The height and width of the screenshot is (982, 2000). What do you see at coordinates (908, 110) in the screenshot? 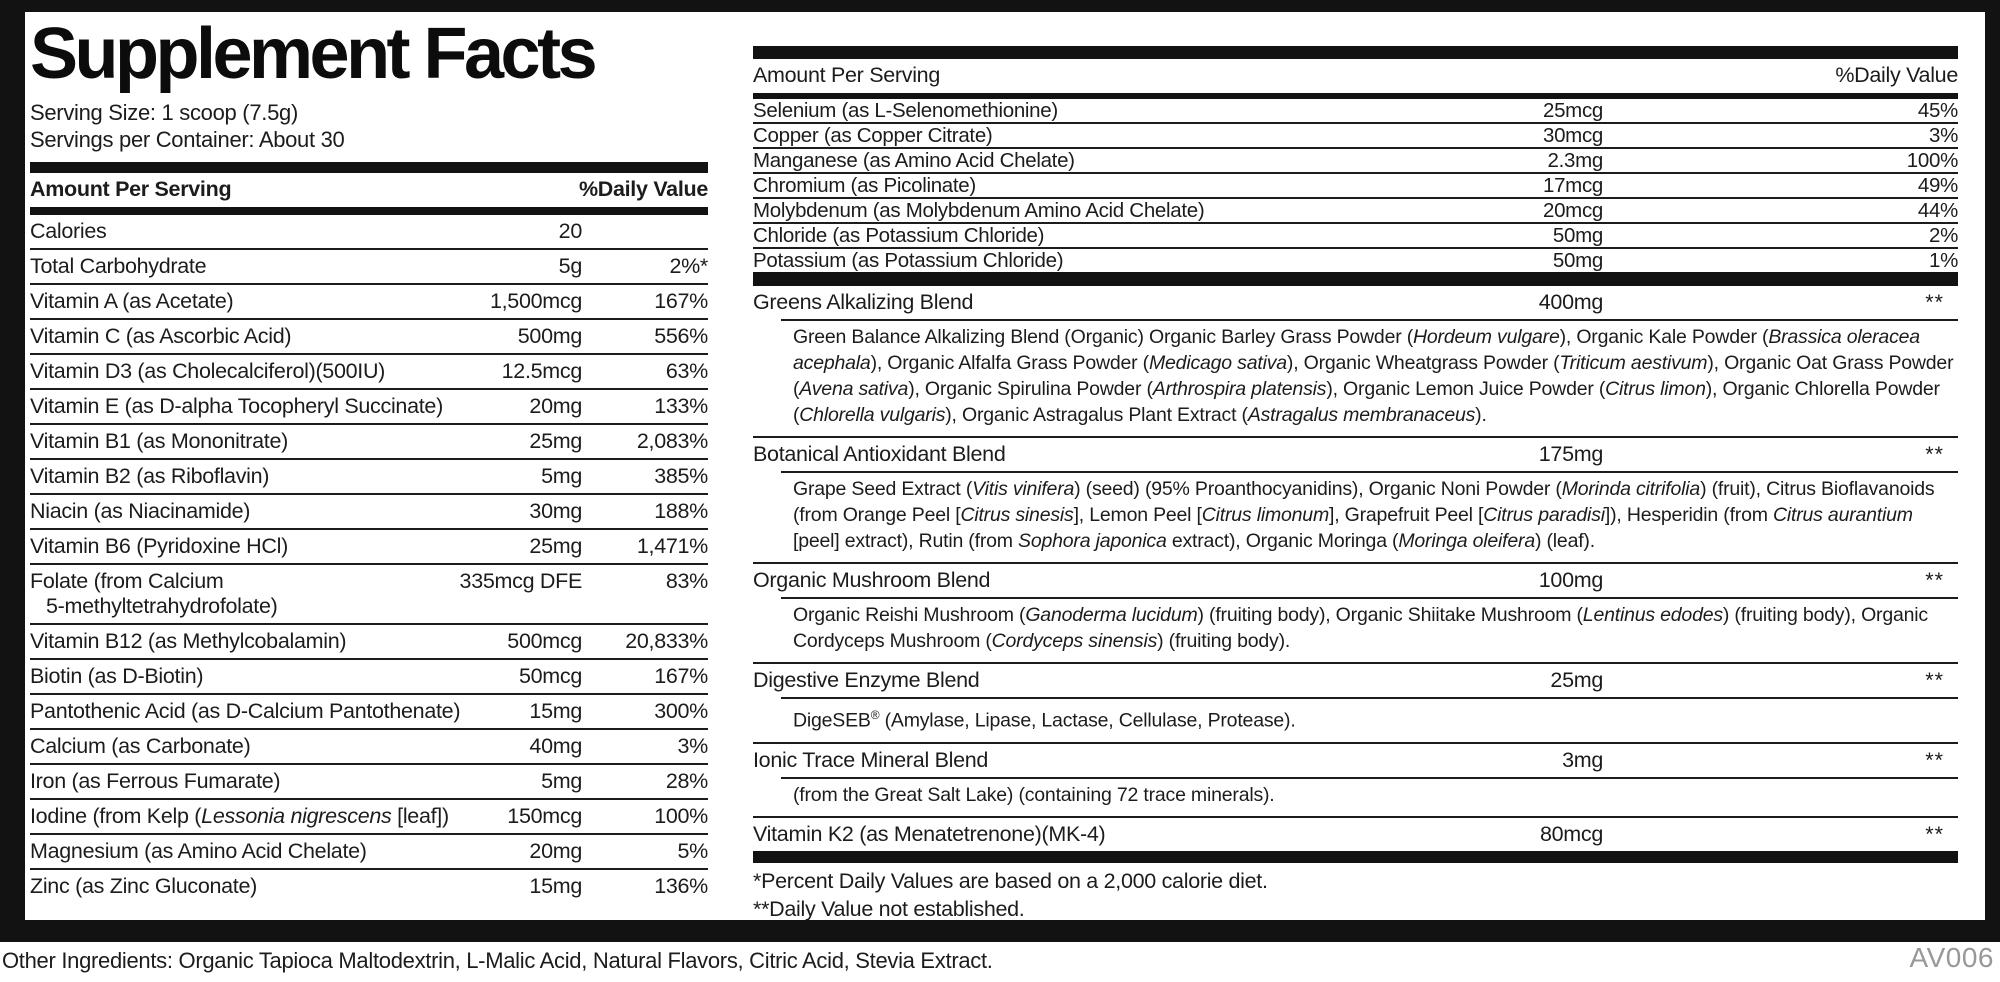
I see `ingredient-name: Selenium (as L-Selenomethionine)` at bounding box center [908, 110].